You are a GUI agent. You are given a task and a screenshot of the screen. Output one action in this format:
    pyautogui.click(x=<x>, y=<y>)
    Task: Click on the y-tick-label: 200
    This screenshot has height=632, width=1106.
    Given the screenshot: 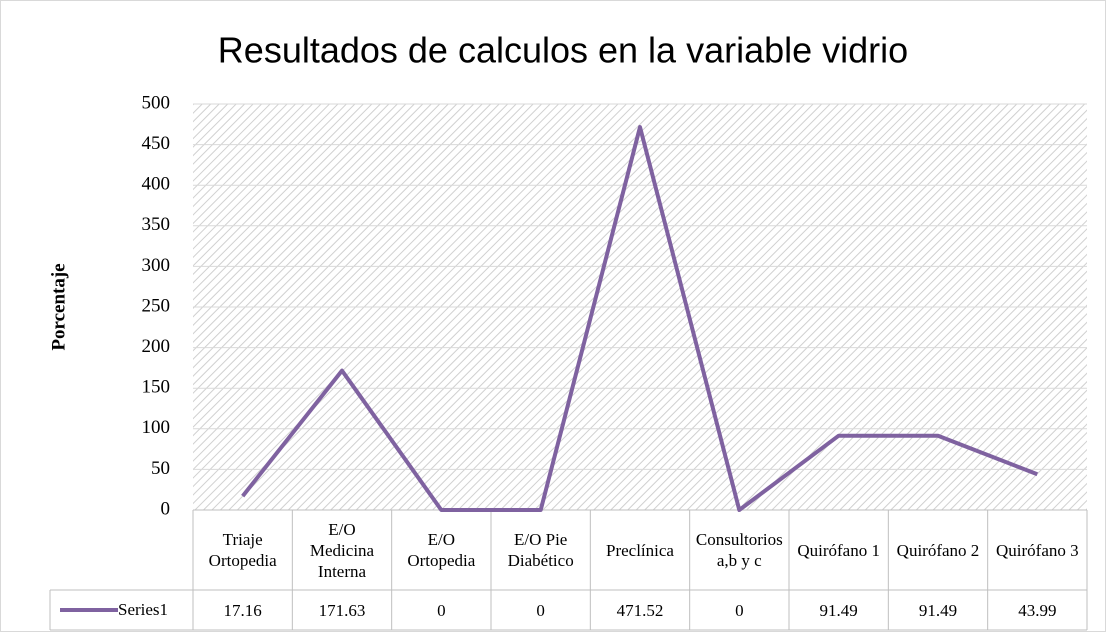 What is the action you would take?
    pyautogui.click(x=156, y=346)
    